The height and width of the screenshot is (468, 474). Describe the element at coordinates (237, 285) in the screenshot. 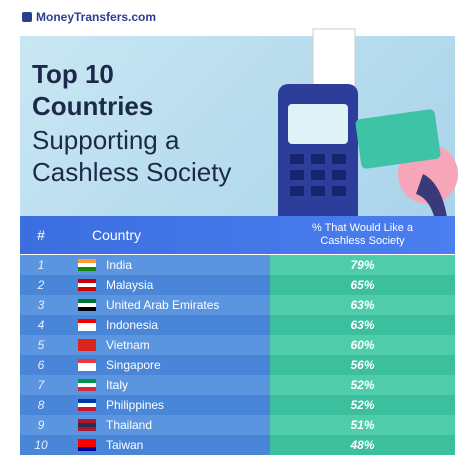

I see `table-row: 2 Malaysia 65%` at that location.